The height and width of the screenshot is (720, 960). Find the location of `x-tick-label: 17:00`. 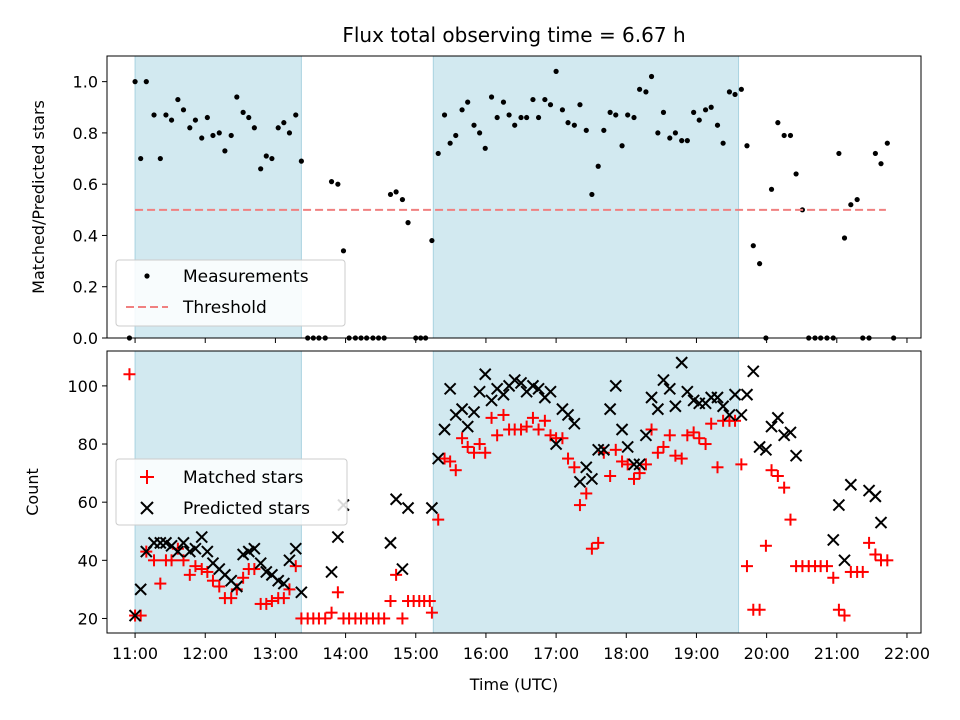

x-tick-label: 17:00 is located at coordinates (556, 653).